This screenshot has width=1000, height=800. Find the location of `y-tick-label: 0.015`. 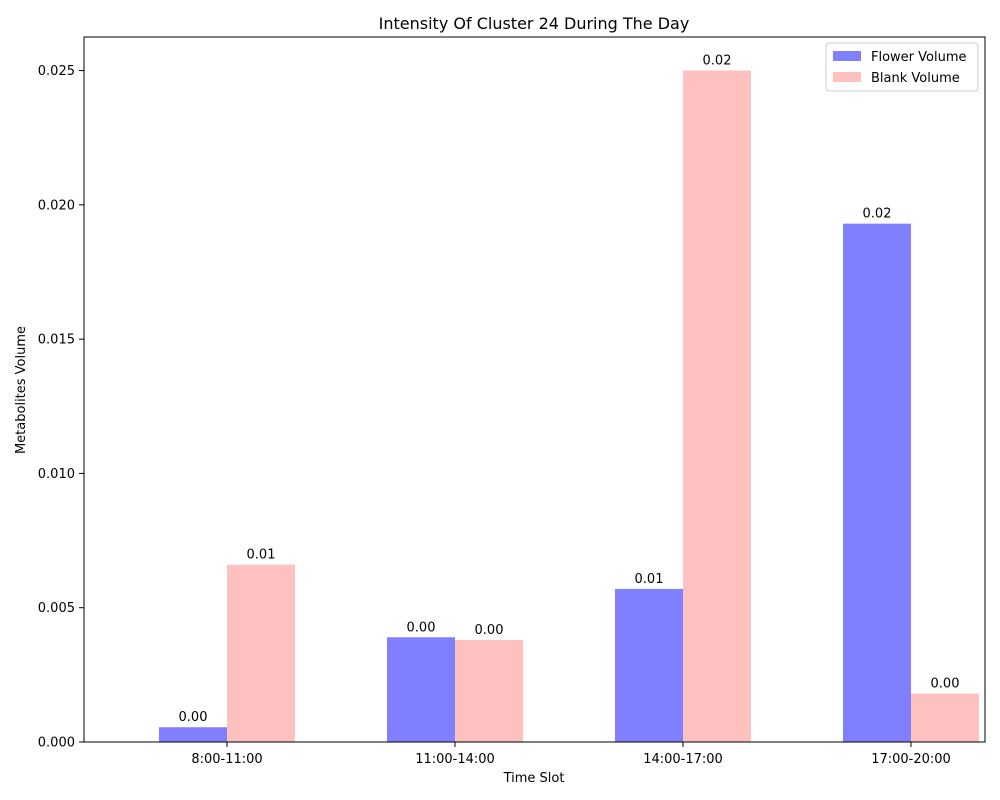

y-tick-label: 0.015 is located at coordinates (56, 340).